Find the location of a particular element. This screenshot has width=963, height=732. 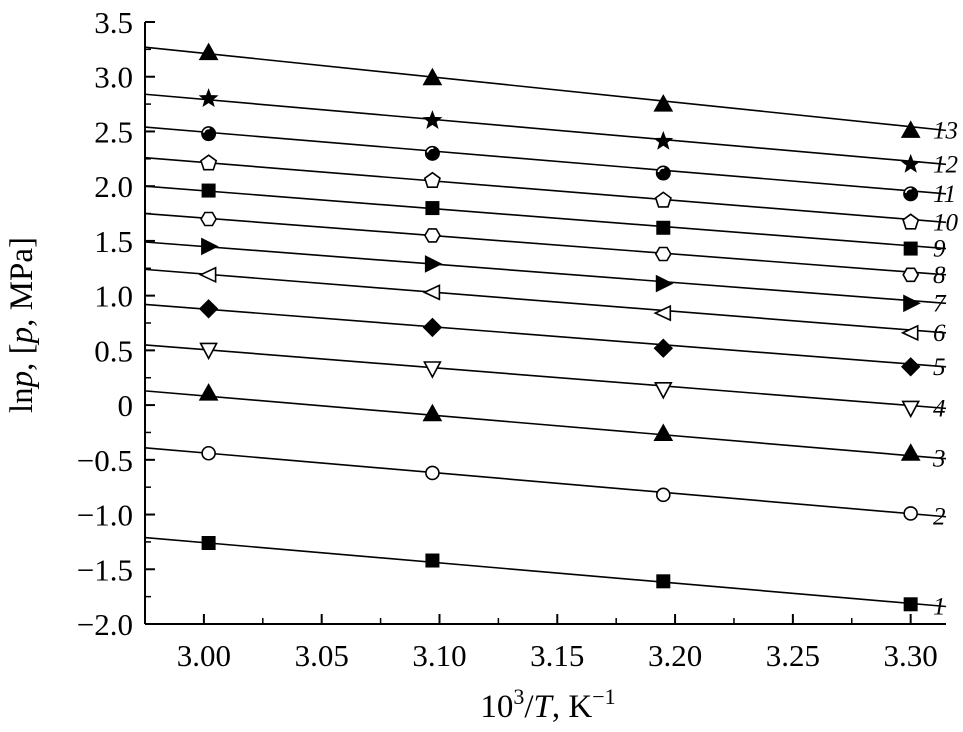

x-tick-label: 3.05 is located at coordinates (322, 655).